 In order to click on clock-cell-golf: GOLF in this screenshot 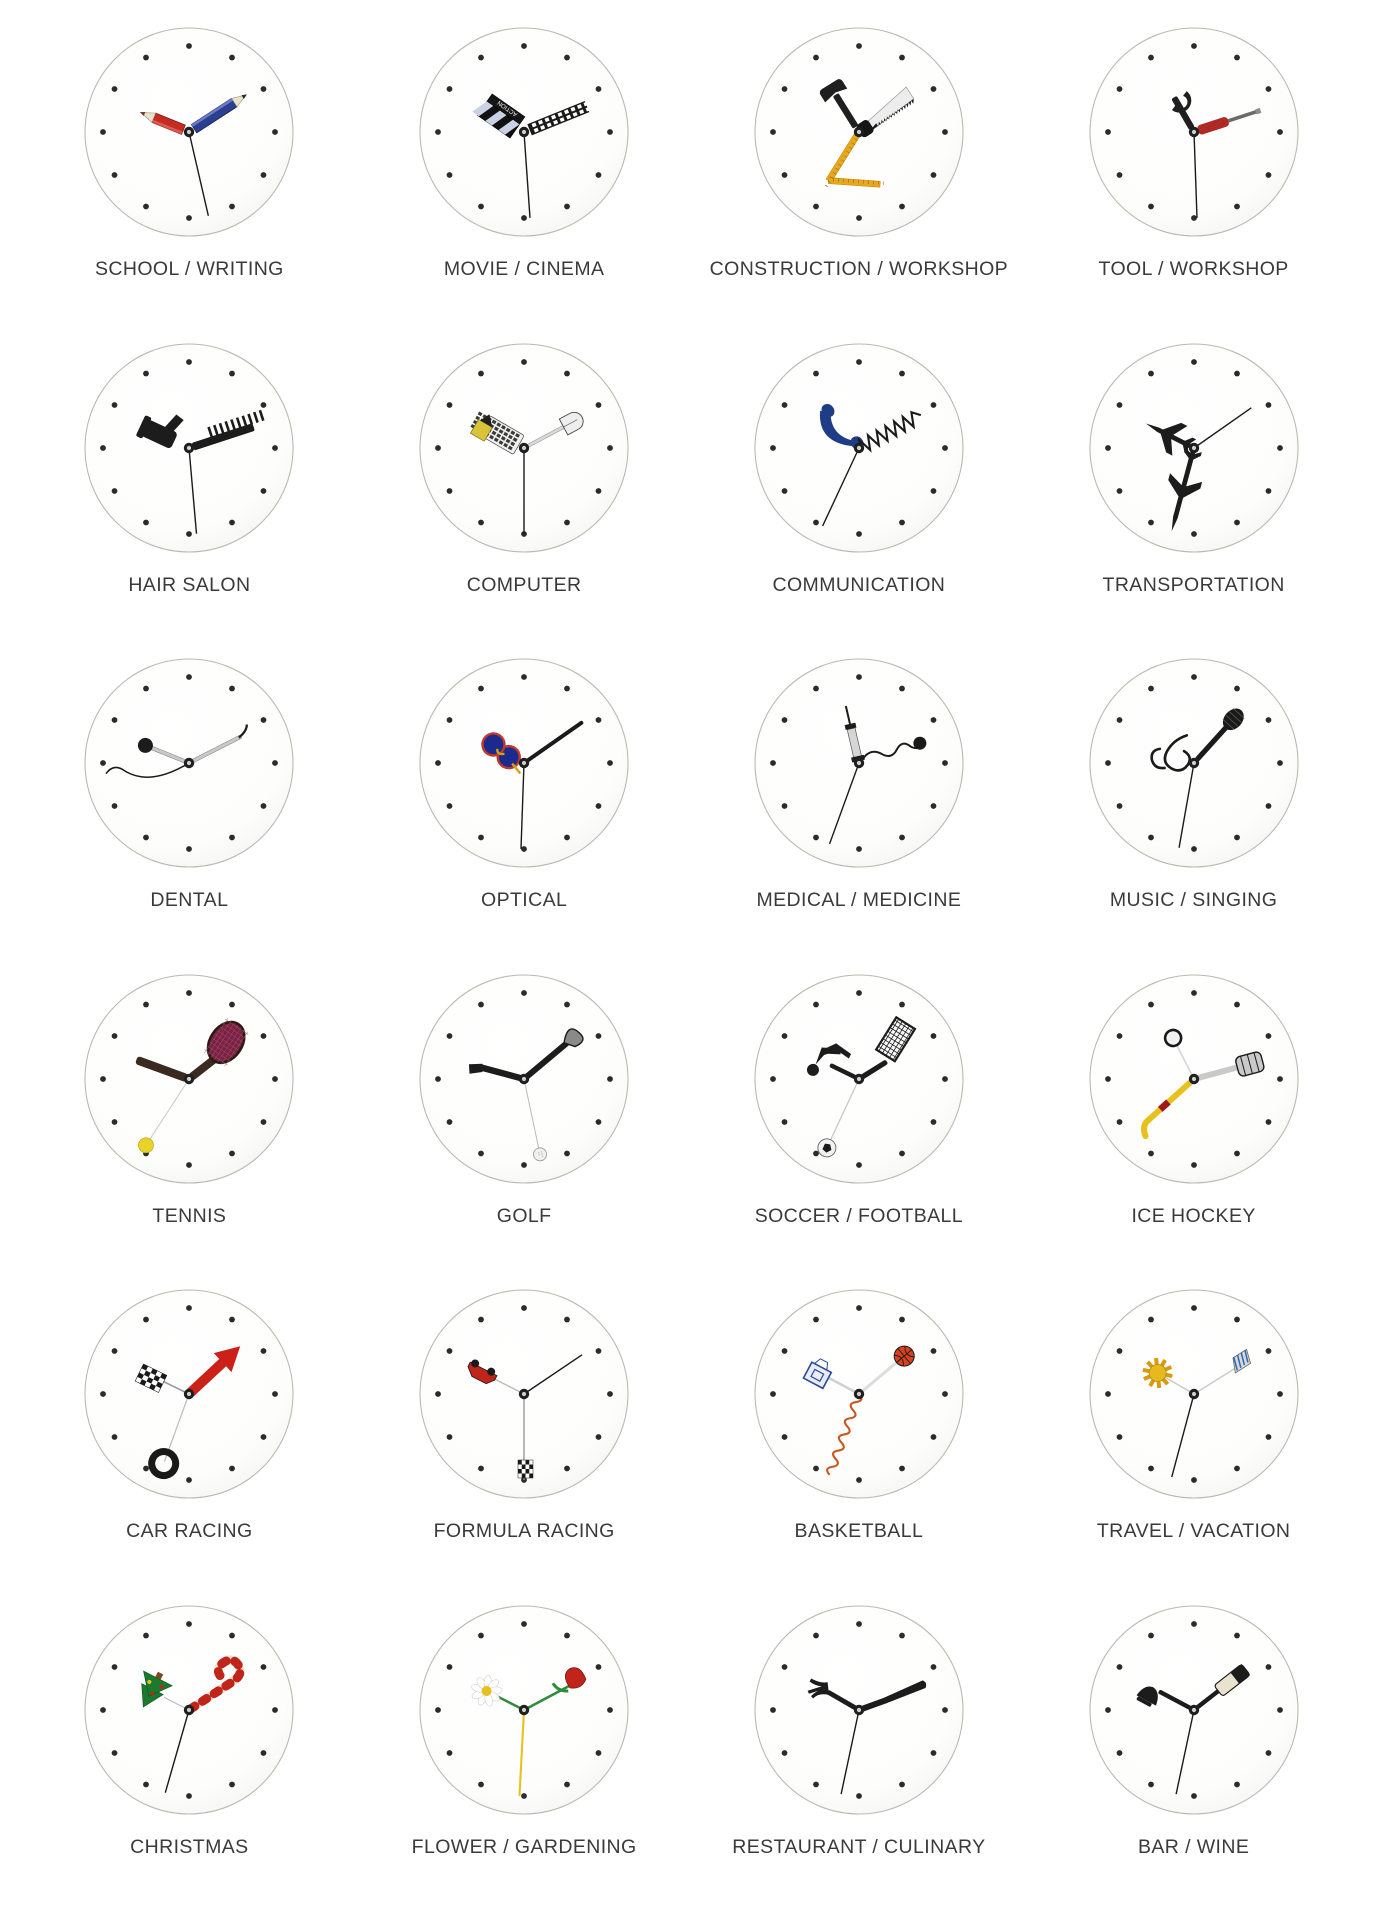, I will do `click(524, 1119)`.